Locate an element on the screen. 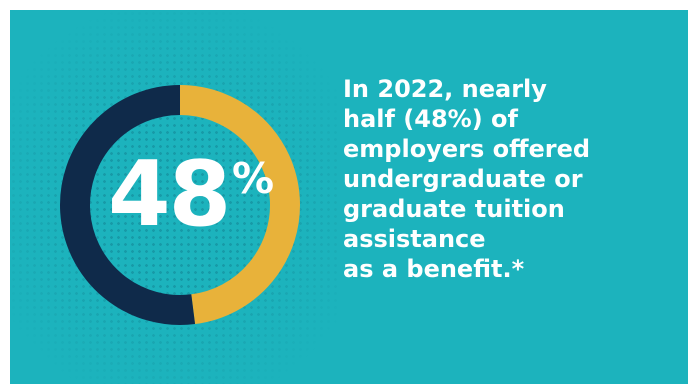 The height and width of the screenshot is (388, 698). donut-slice-remainder is located at coordinates (128, 205).